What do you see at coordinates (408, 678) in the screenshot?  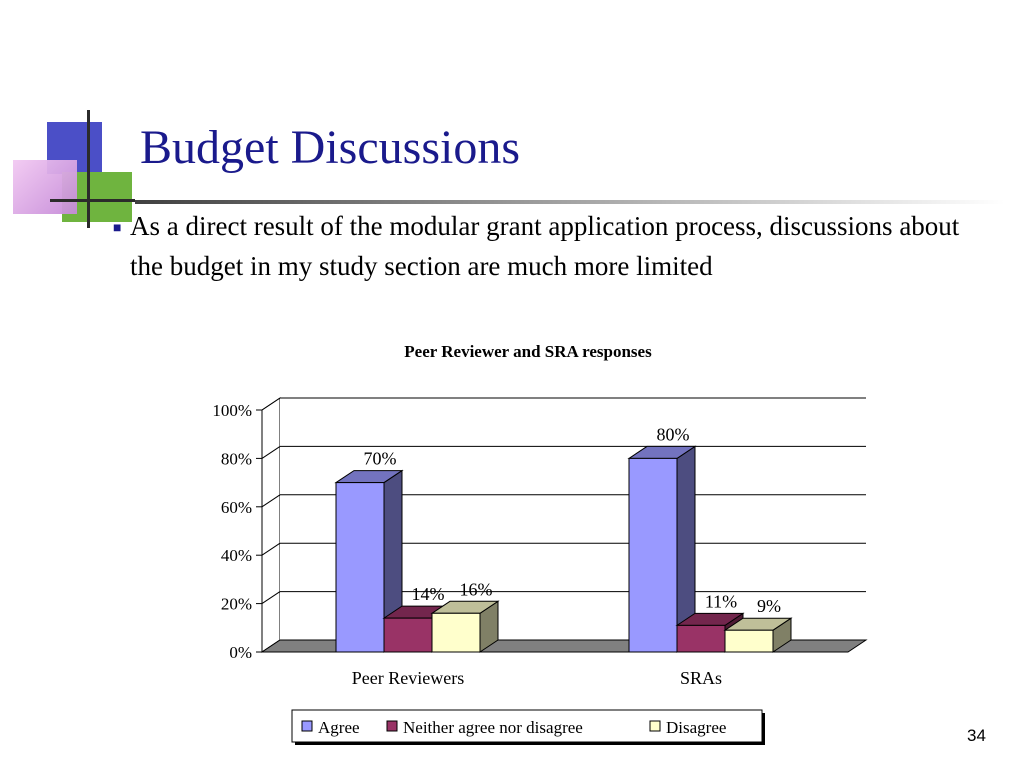 I see `x-tick-label: Peer Reviewers` at bounding box center [408, 678].